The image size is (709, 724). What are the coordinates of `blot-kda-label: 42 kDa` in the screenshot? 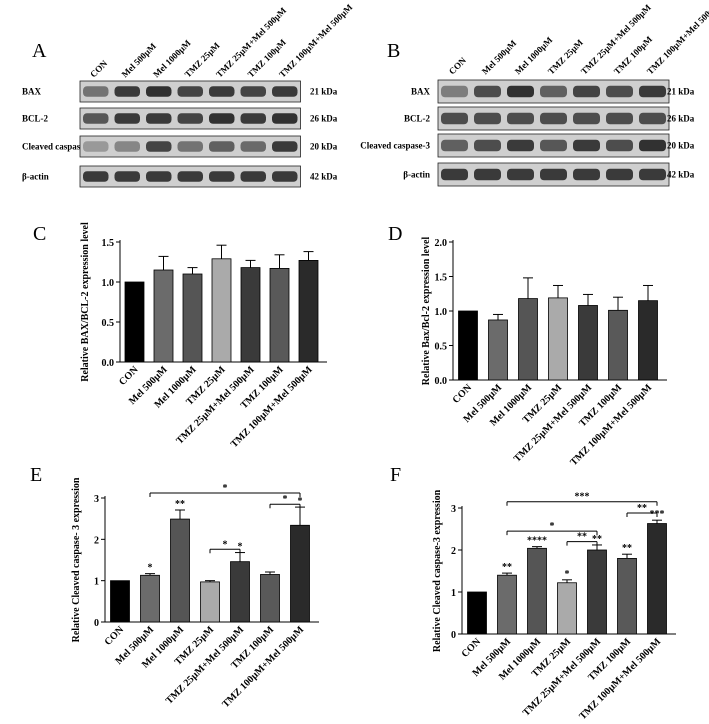 It's located at (324, 177).